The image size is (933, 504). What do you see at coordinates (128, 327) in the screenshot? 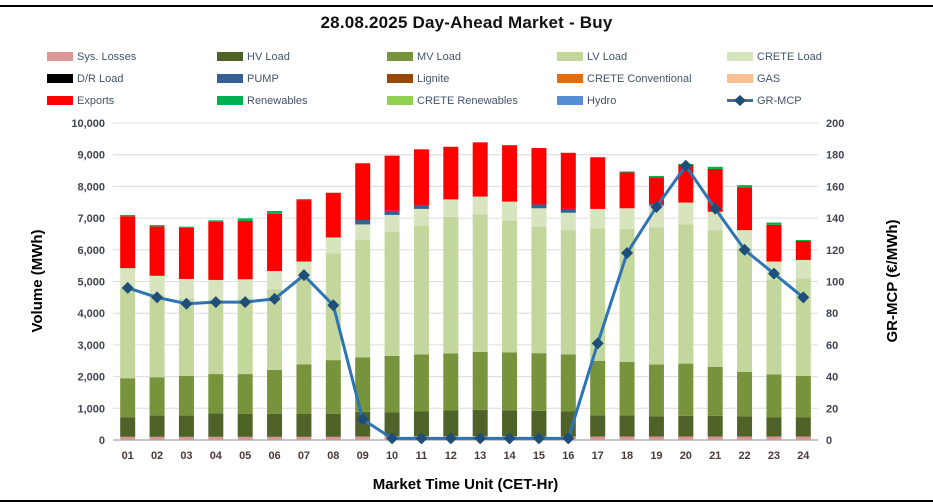
I see `bar-h01` at bounding box center [128, 327].